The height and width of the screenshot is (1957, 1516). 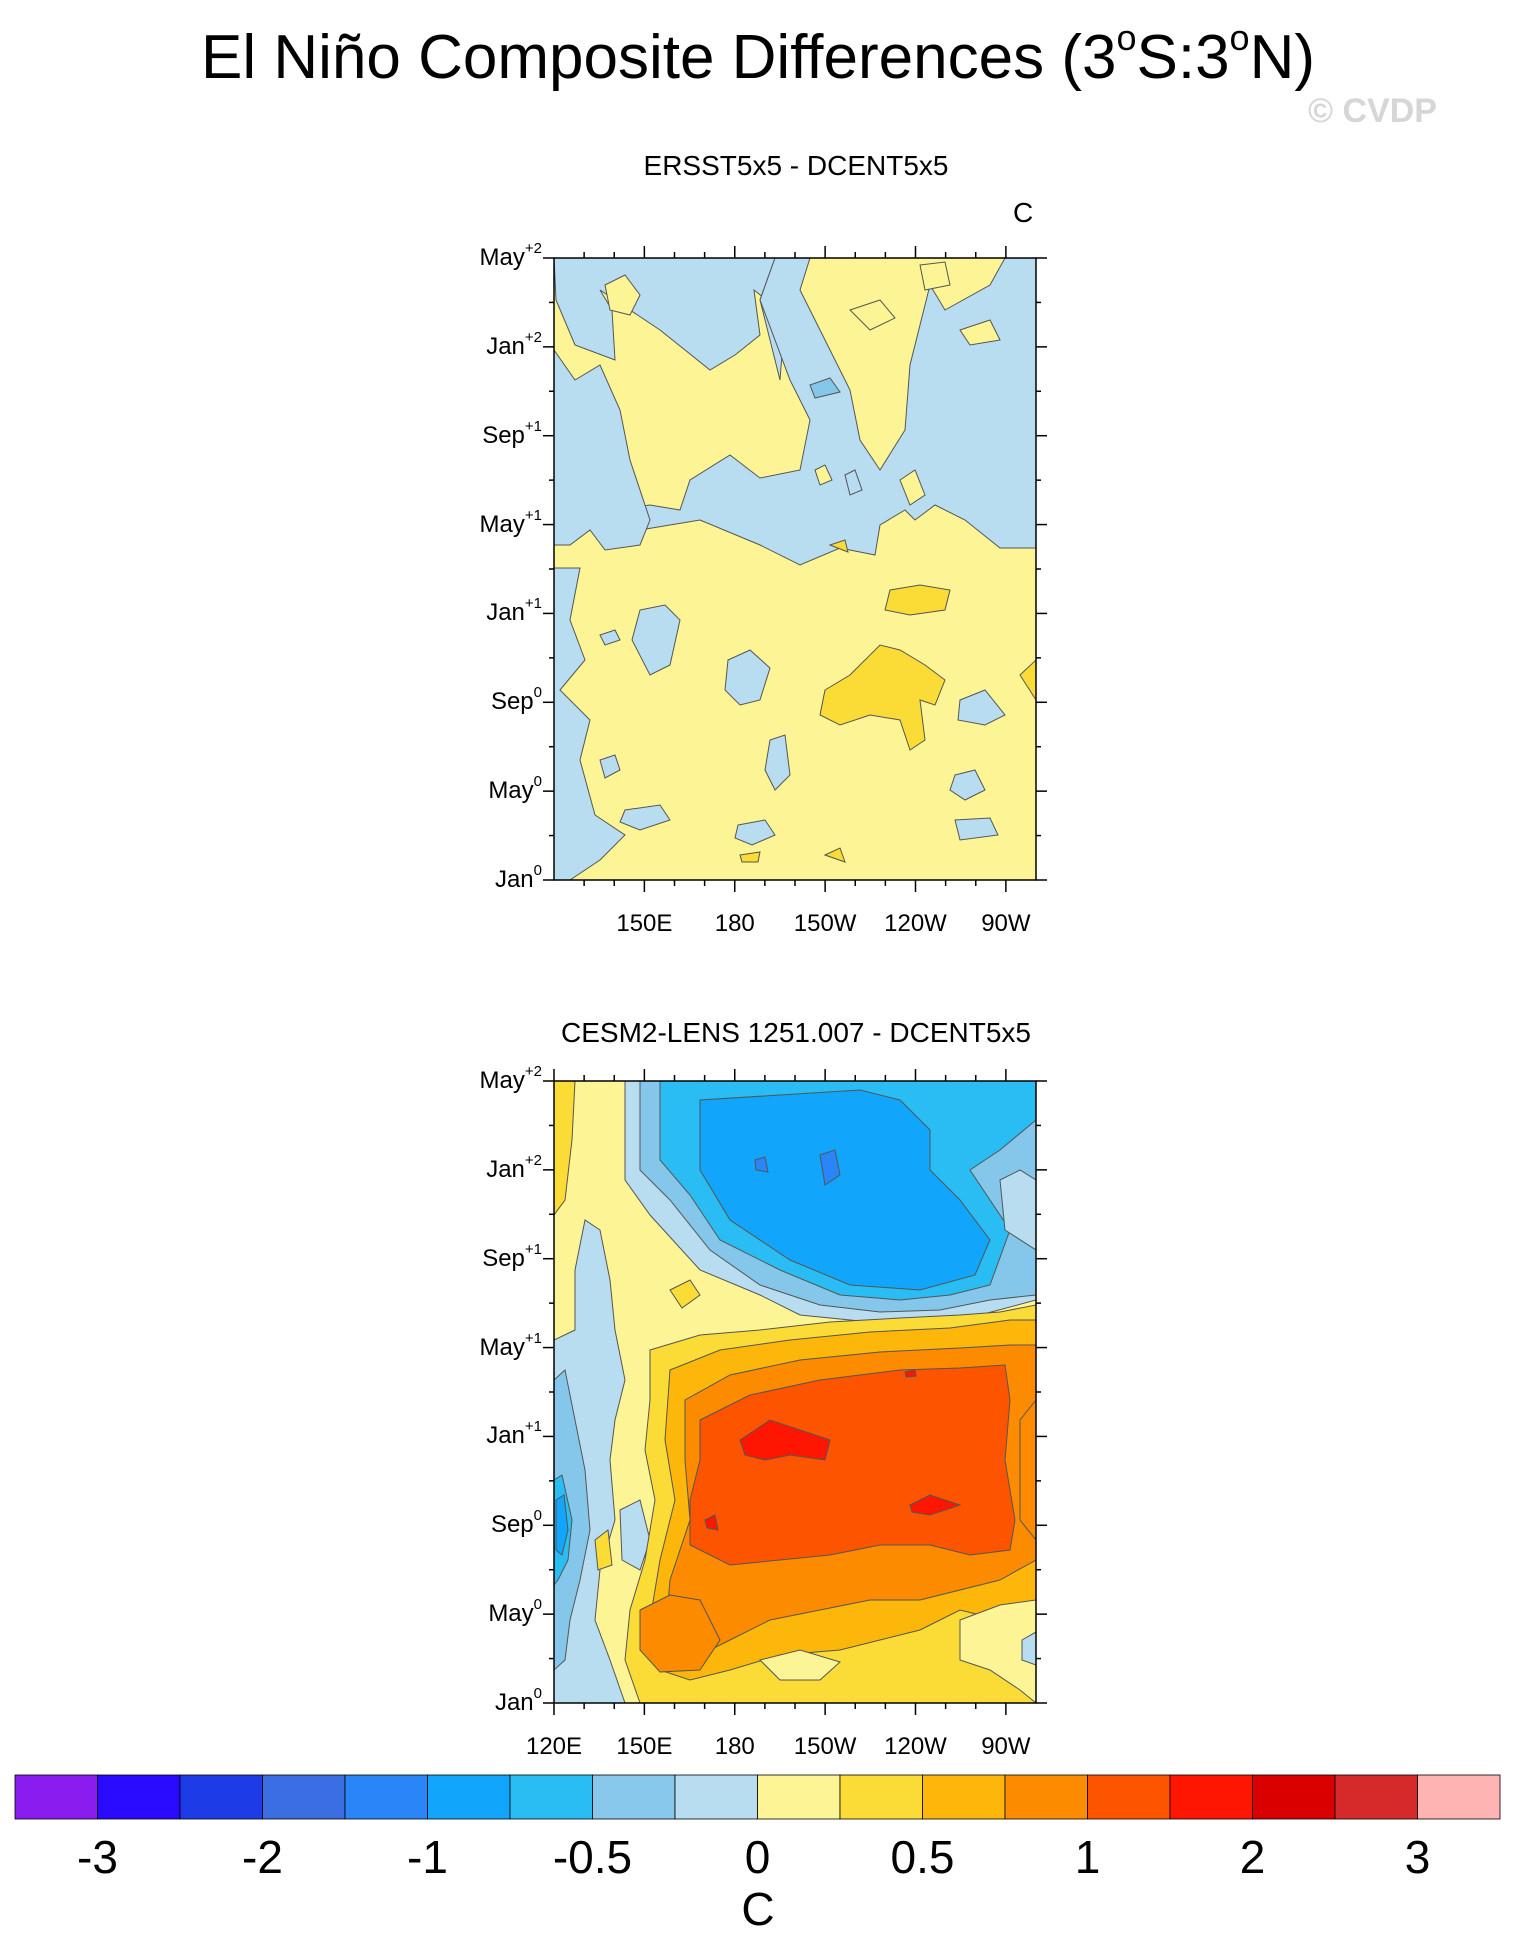 I want to click on panel1-xtick-label: 90W, so click(x=1006, y=923).